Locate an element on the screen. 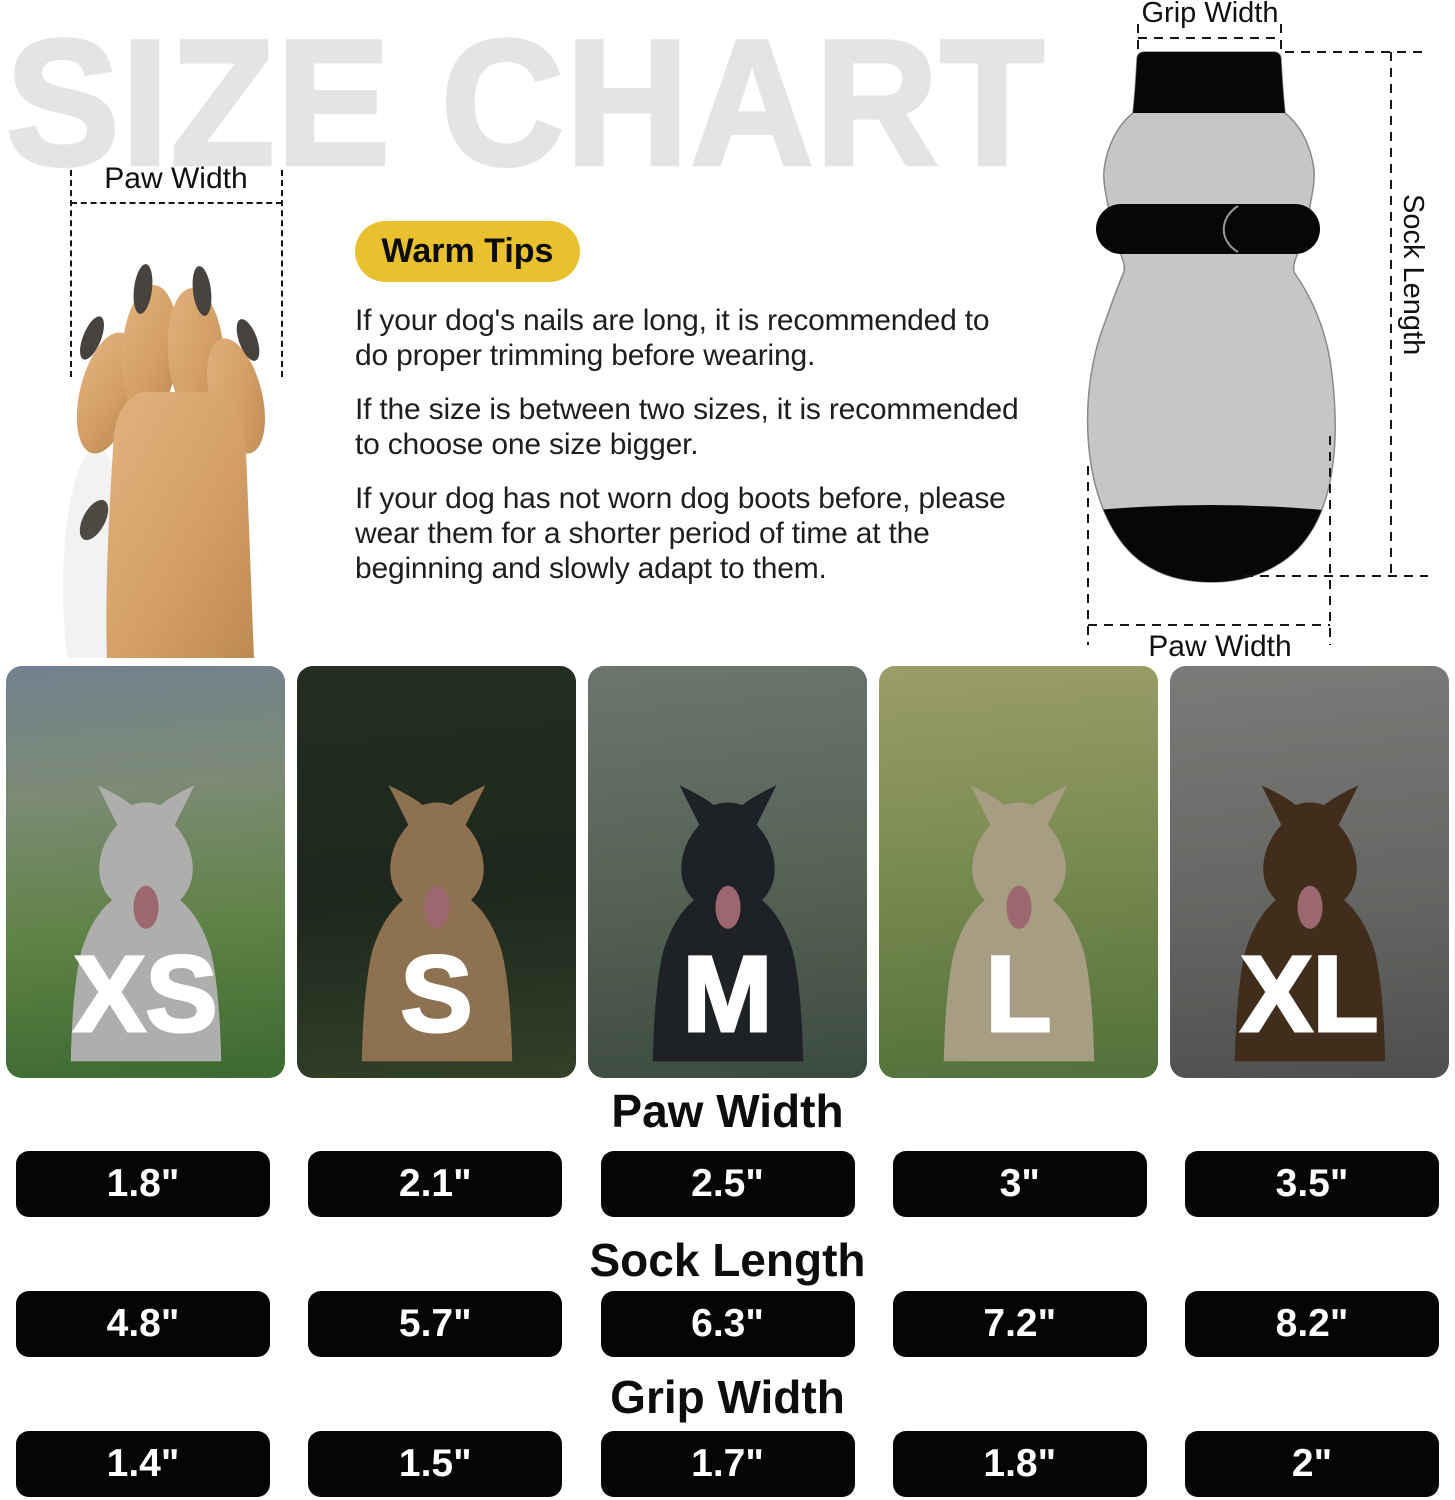  paw-width-annotation-label: Paw Width is located at coordinates (176, 178).